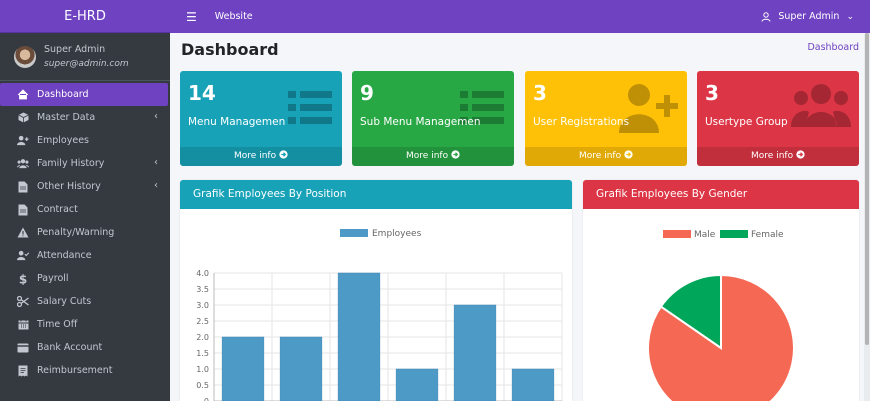 This screenshot has width=870, height=401. I want to click on credit-card-icon, so click(23, 348).